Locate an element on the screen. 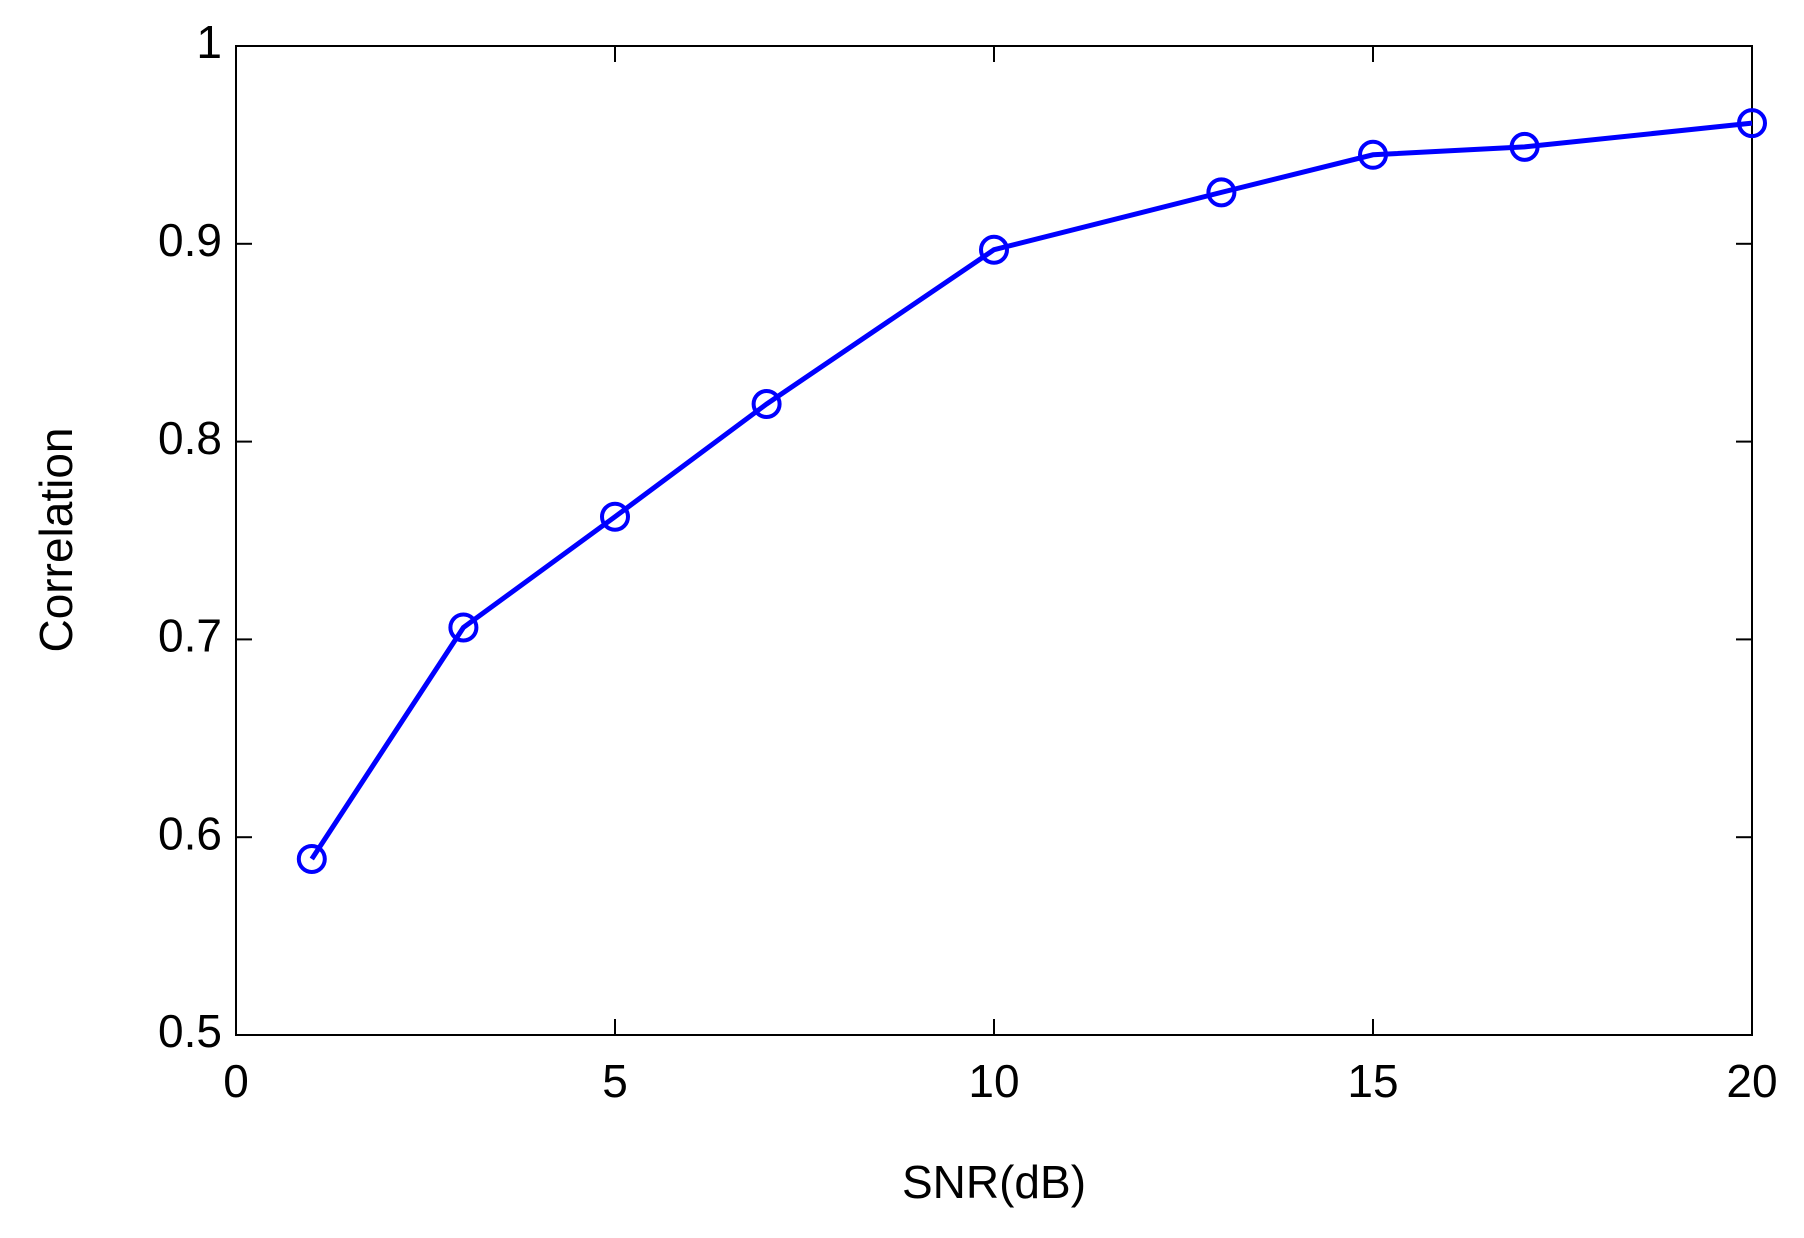 Image resolution: width=1804 pixels, height=1238 pixels. y-tick-label: 0.6 is located at coordinates (190, 833).